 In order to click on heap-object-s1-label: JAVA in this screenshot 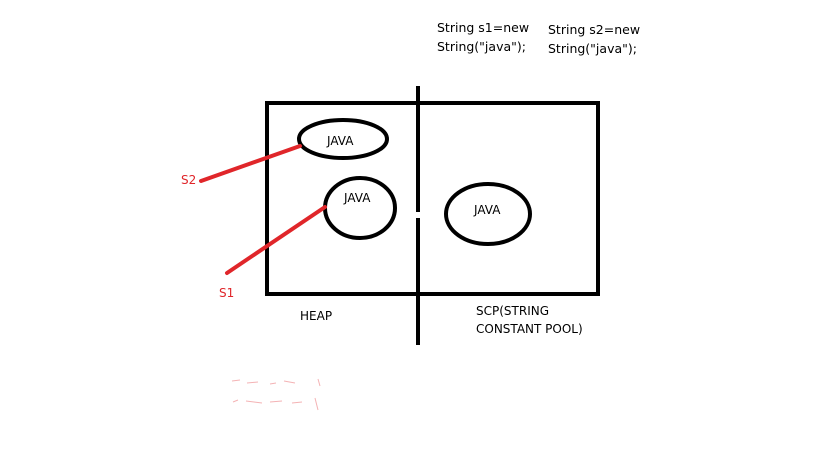, I will do `click(357, 198)`.